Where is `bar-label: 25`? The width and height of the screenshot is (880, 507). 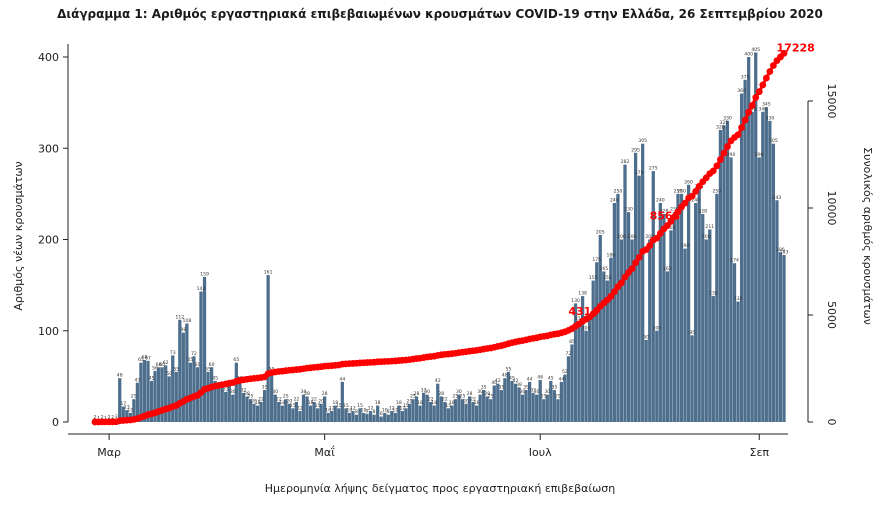
bar-label: 25 is located at coordinates (463, 397).